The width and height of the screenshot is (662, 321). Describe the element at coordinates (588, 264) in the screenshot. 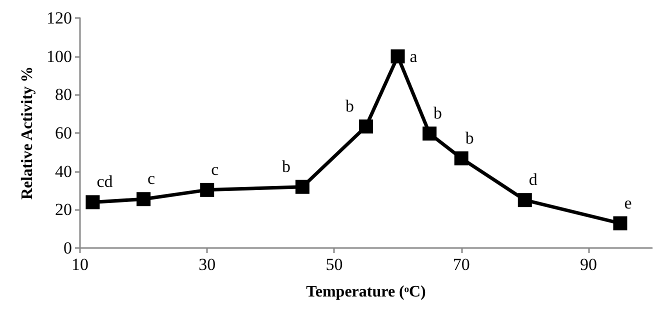

I see `x-tick-label: 90` at that location.